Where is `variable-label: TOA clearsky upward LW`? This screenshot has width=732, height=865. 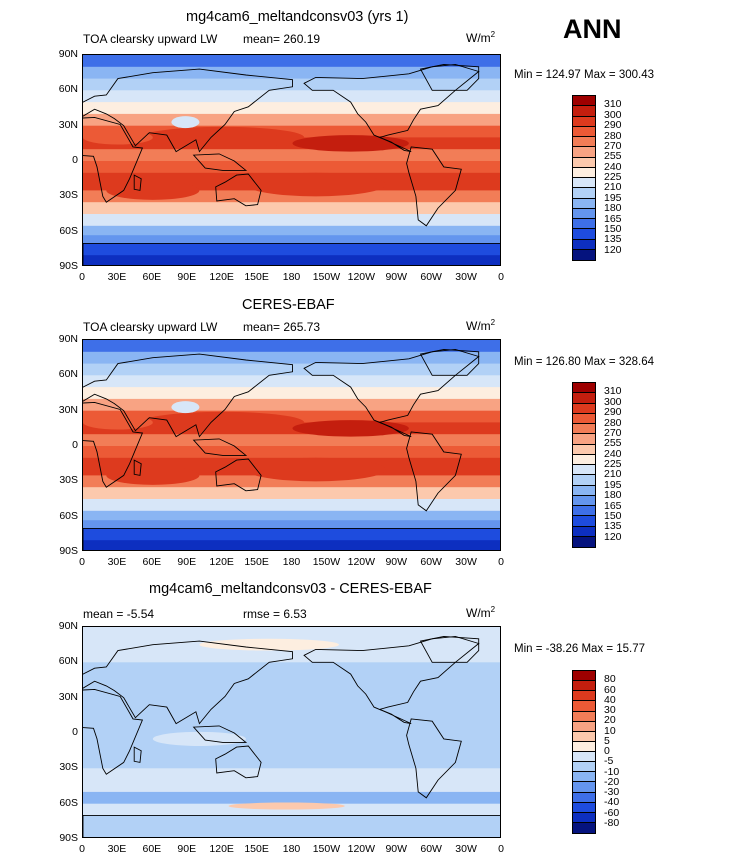
variable-label: TOA clearsky upward LW is located at coordinates (150, 327).